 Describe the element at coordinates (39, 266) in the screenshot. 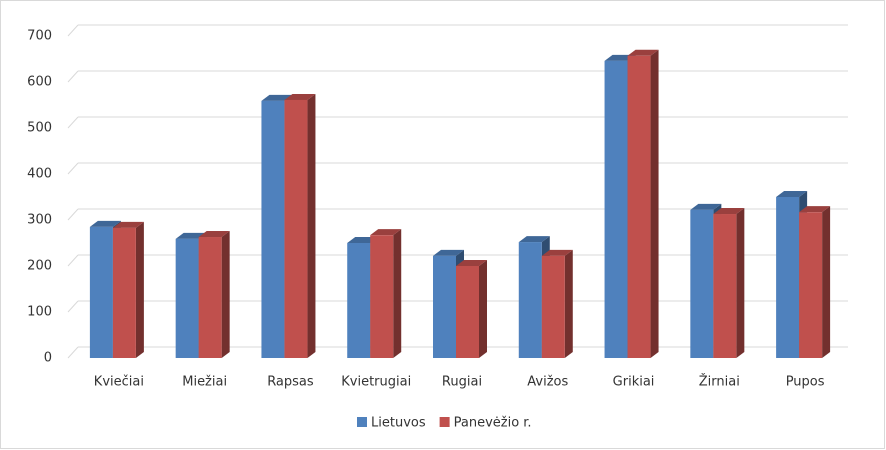

I see `y-tick-label: 200` at that location.